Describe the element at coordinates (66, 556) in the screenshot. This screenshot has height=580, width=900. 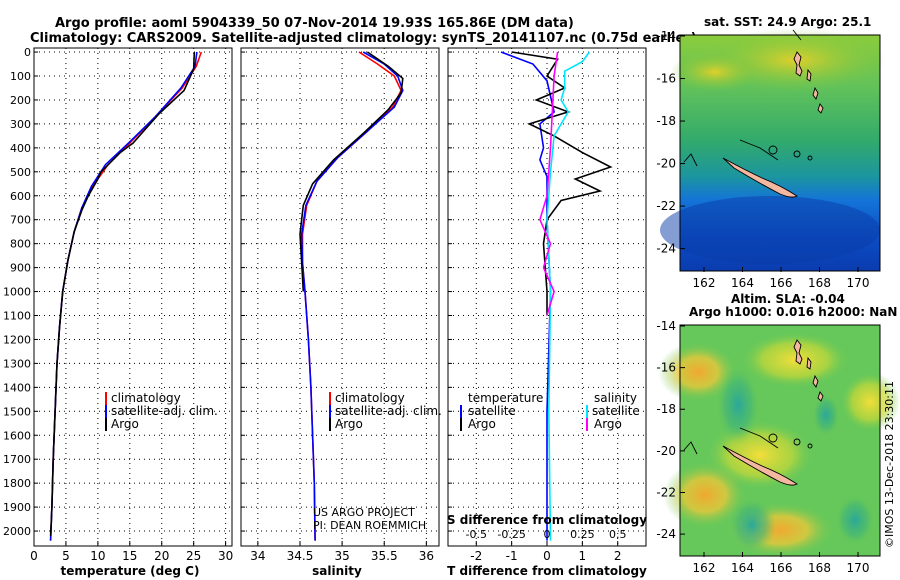
I see `x-tick-label: 5` at that location.